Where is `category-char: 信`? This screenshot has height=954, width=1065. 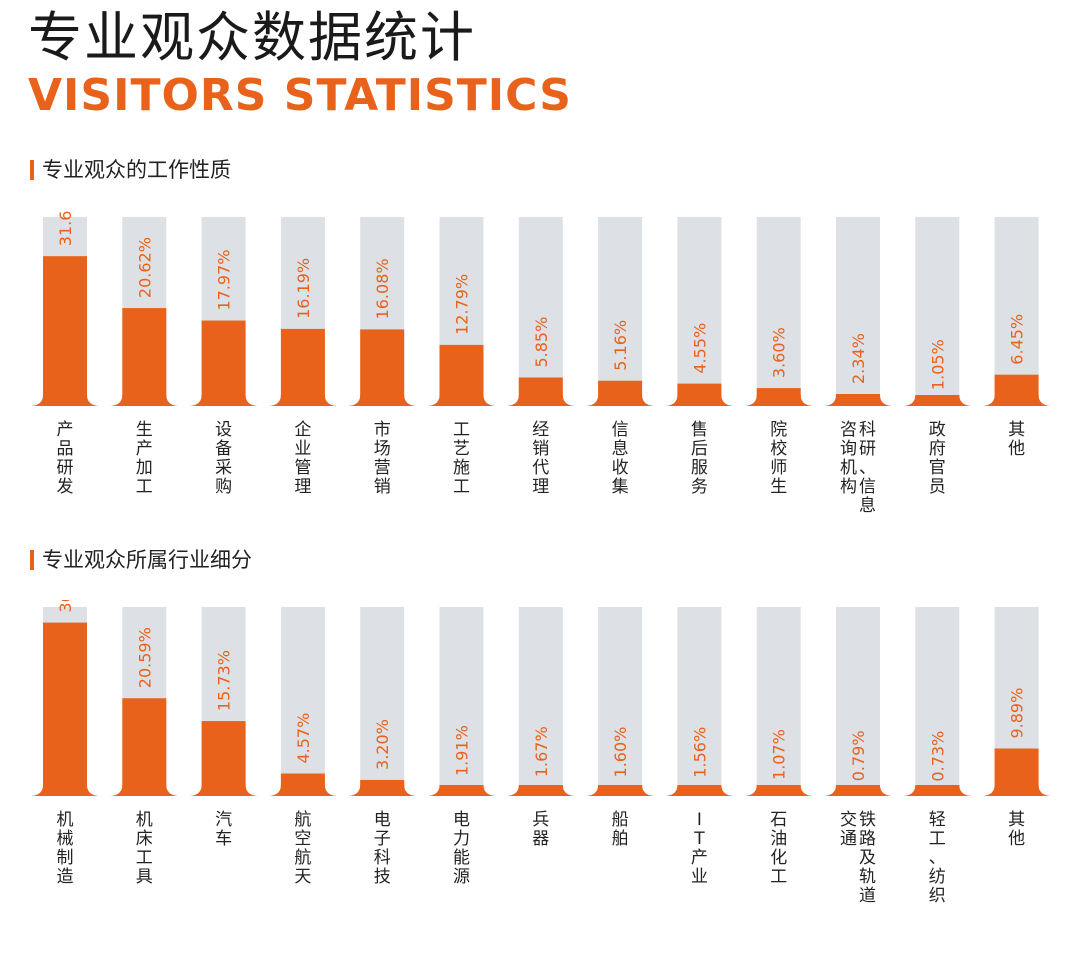
category-char: 信 is located at coordinates (620, 430).